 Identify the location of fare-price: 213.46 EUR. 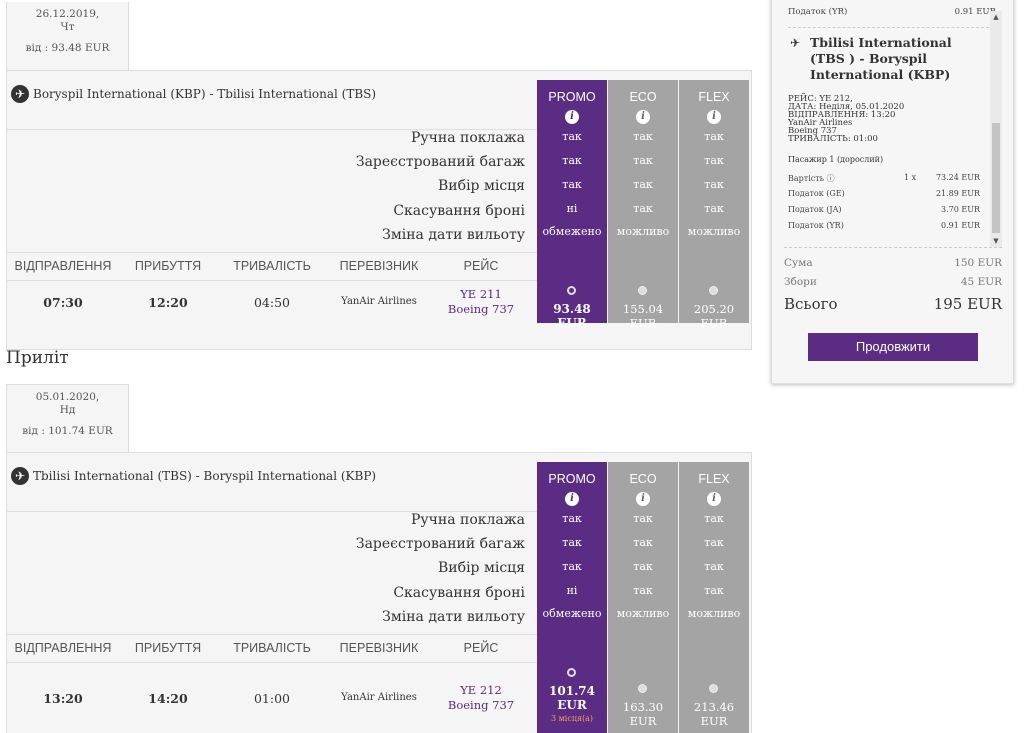
(714, 714).